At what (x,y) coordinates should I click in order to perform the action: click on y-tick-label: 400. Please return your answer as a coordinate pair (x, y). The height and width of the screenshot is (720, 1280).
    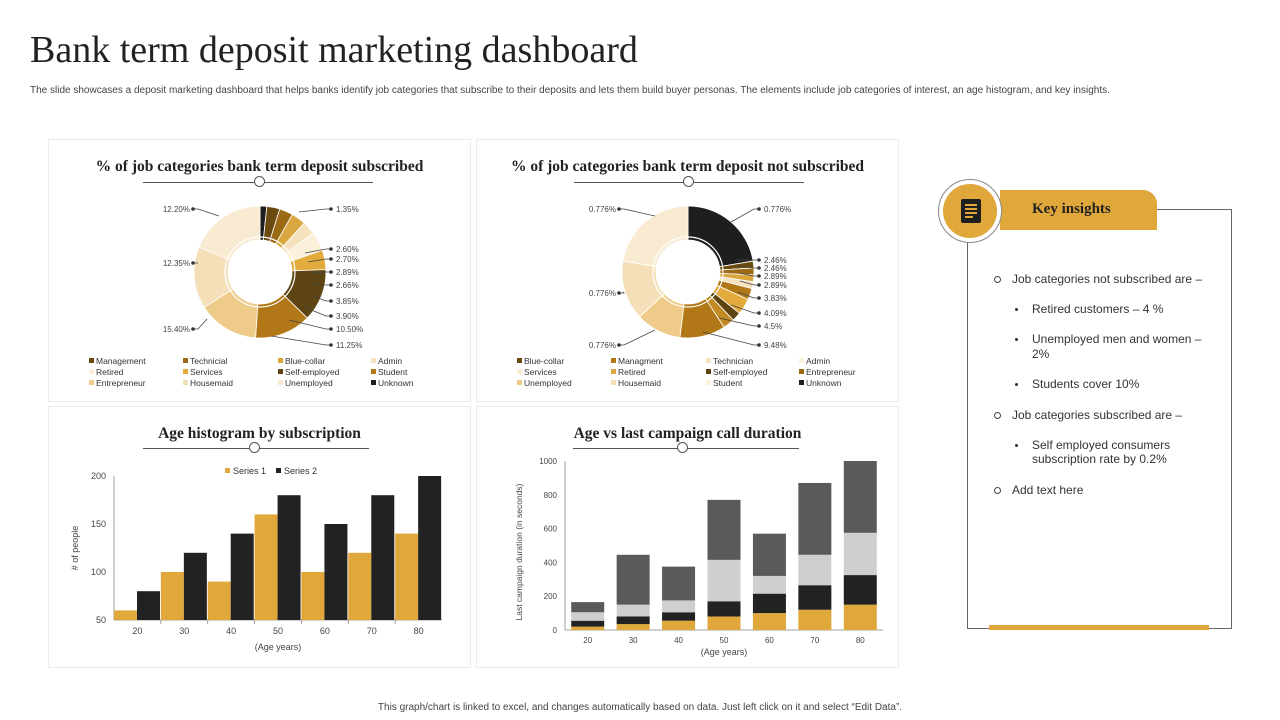
    Looking at the image, I should click on (551, 562).